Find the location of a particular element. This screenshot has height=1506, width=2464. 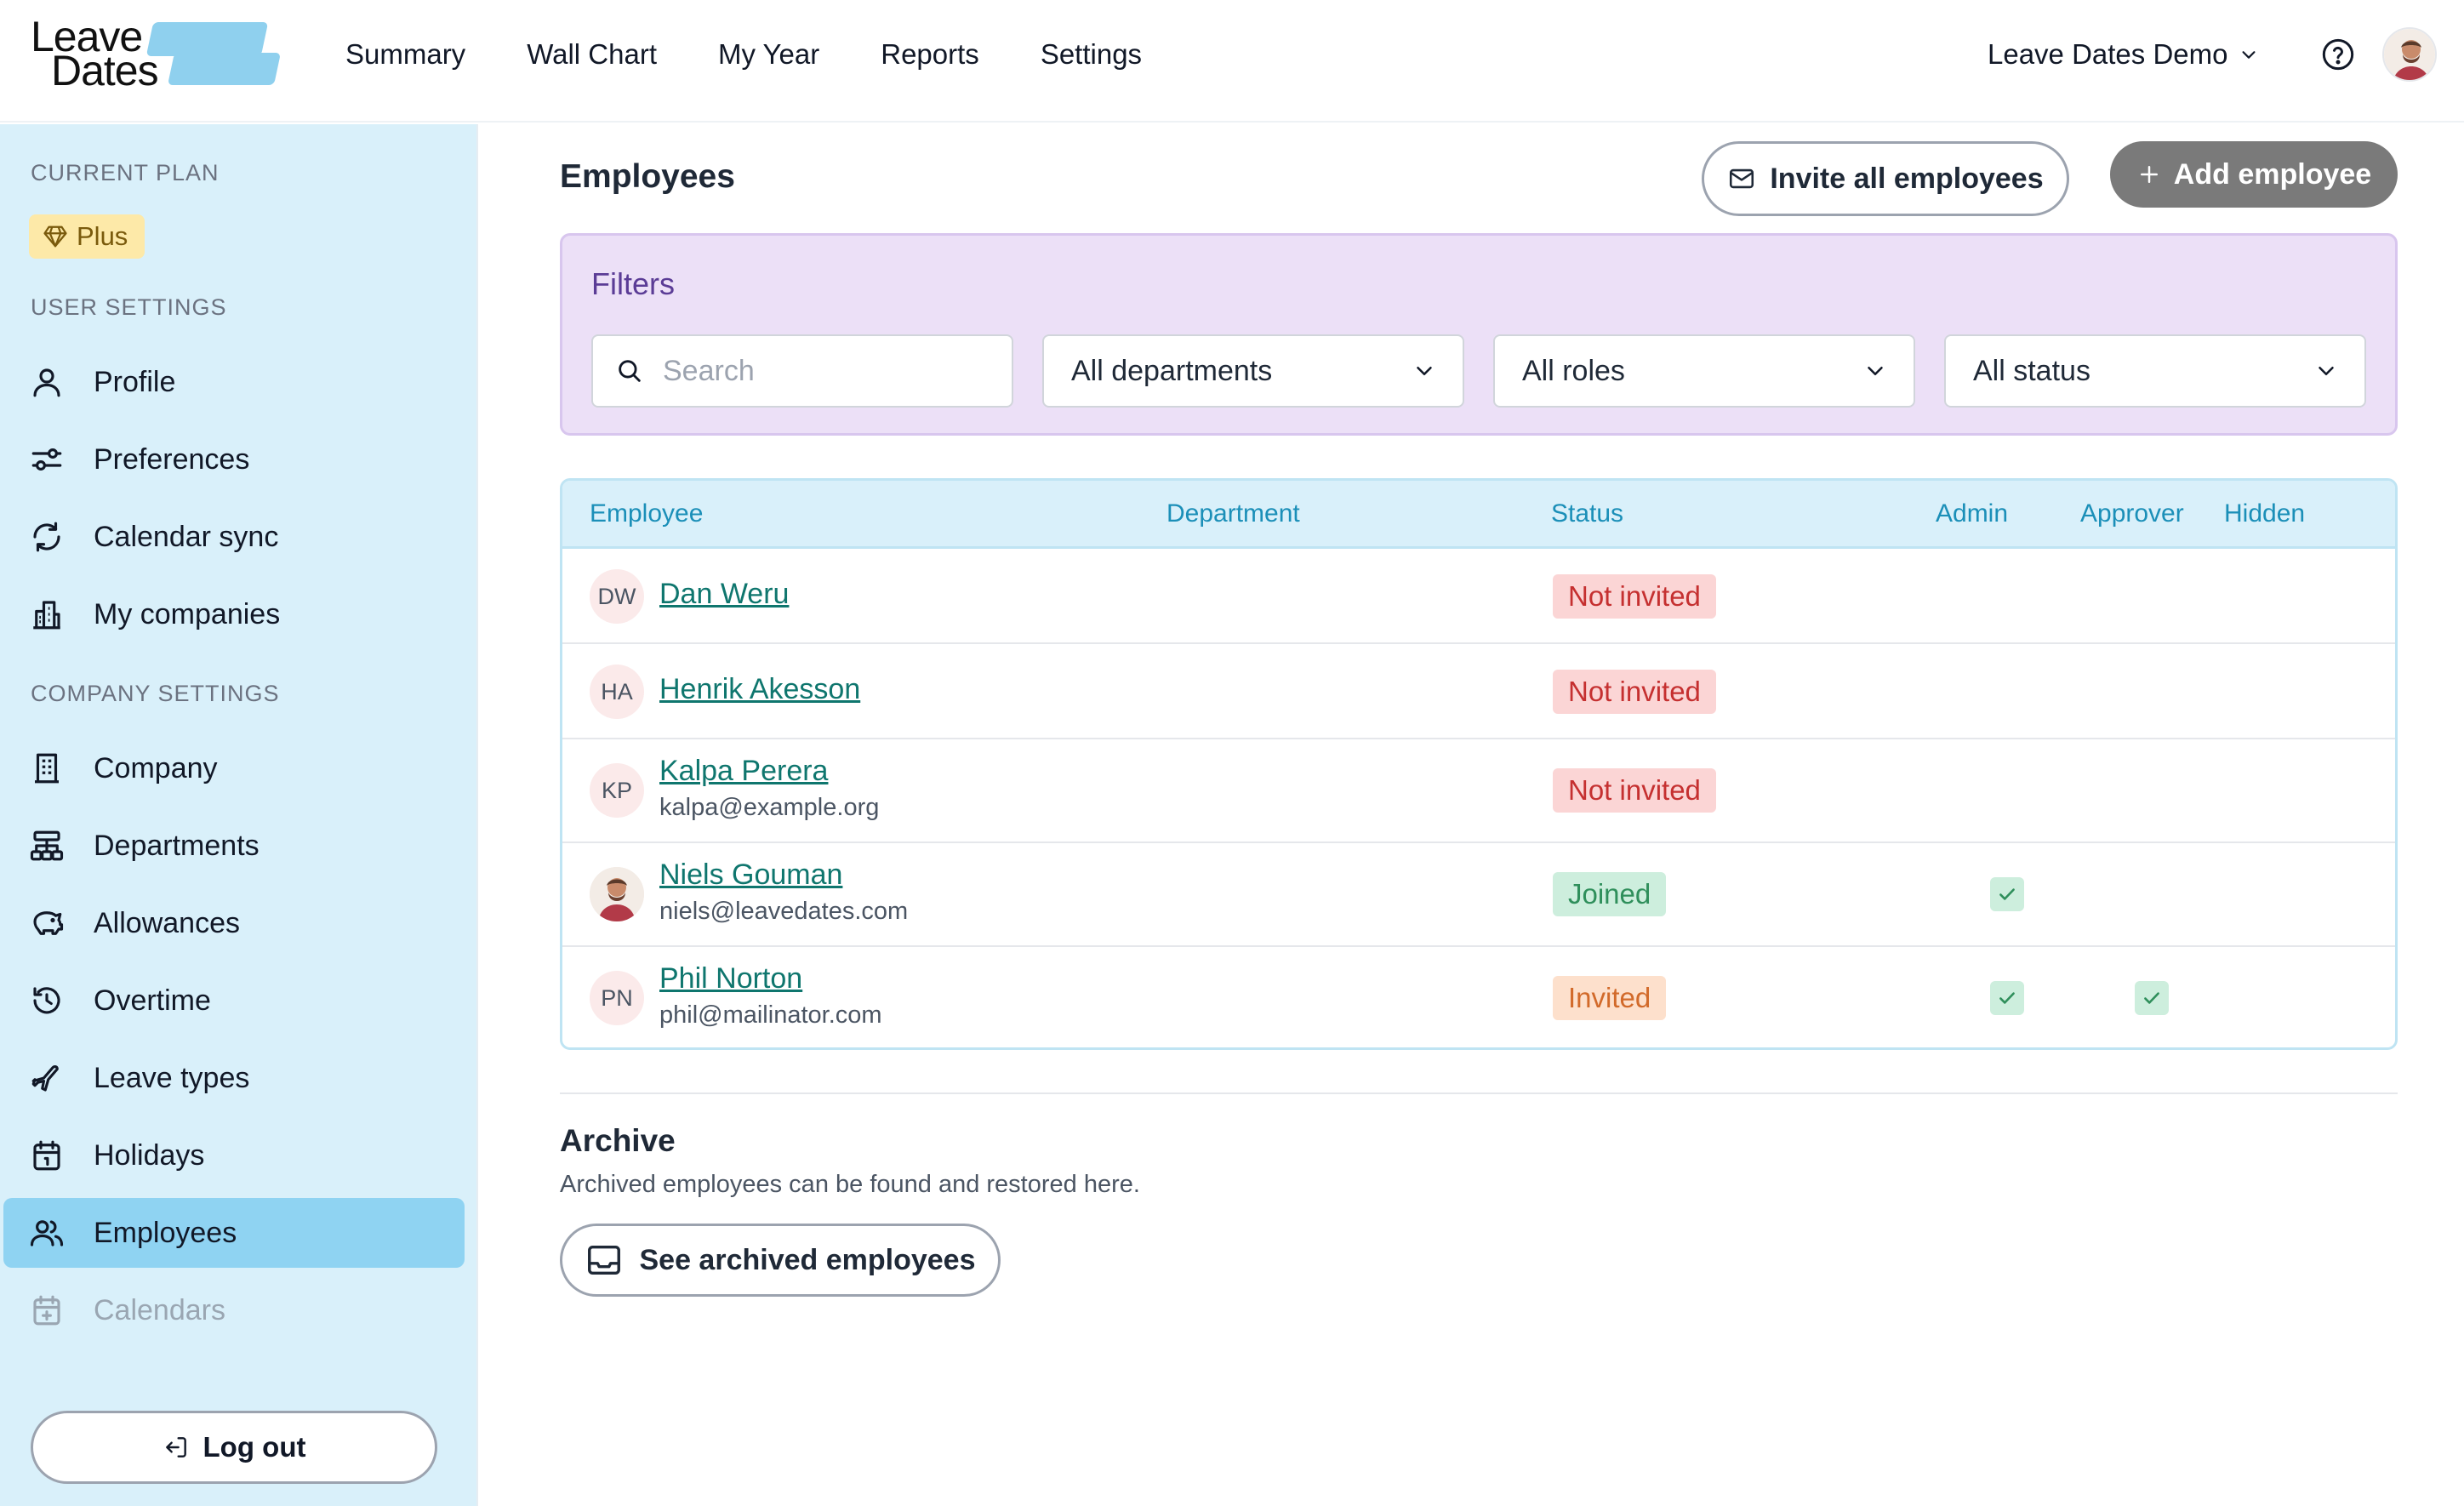

employee-name-link: Dan Weru is located at coordinates (724, 594).